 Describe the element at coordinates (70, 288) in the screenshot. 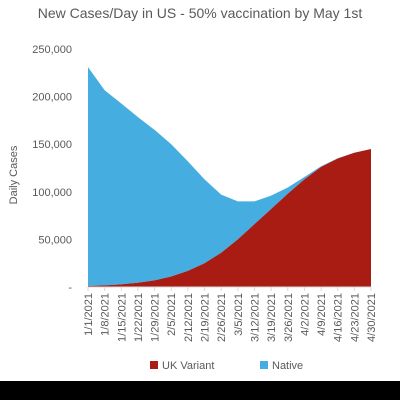

I see `y-tick-label: -` at that location.